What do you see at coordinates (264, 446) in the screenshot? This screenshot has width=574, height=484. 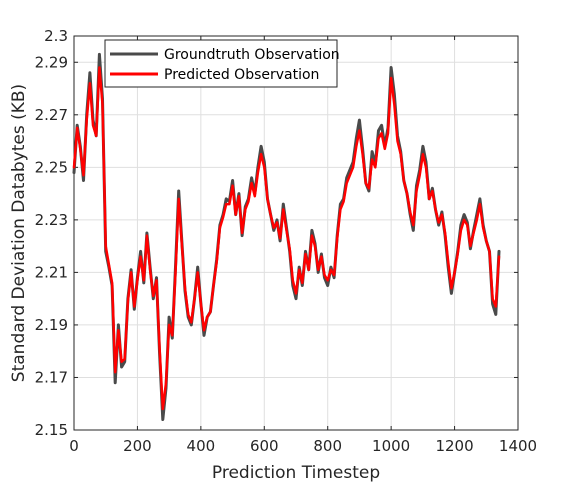 I see `x-tick-label: 600` at bounding box center [264, 446].